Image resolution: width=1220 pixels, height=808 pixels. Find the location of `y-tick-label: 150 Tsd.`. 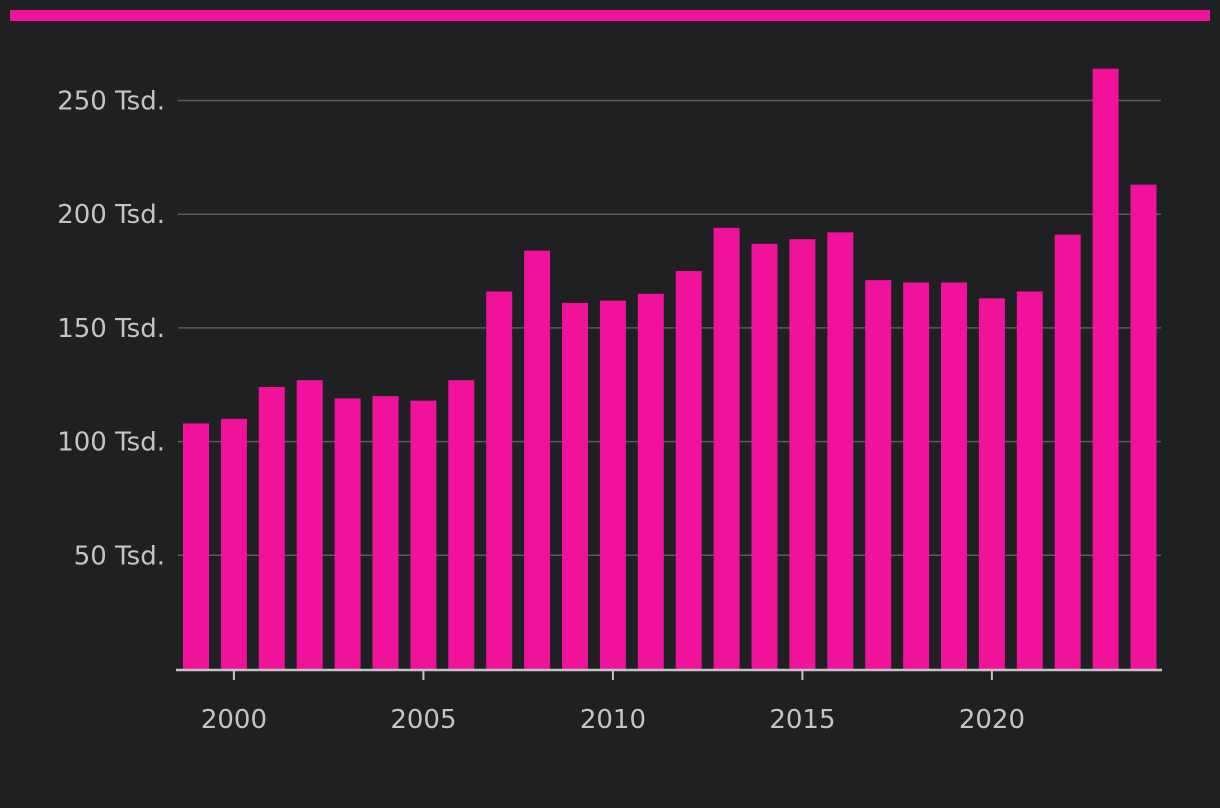

y-tick-label: 150 Tsd. is located at coordinates (111, 329).